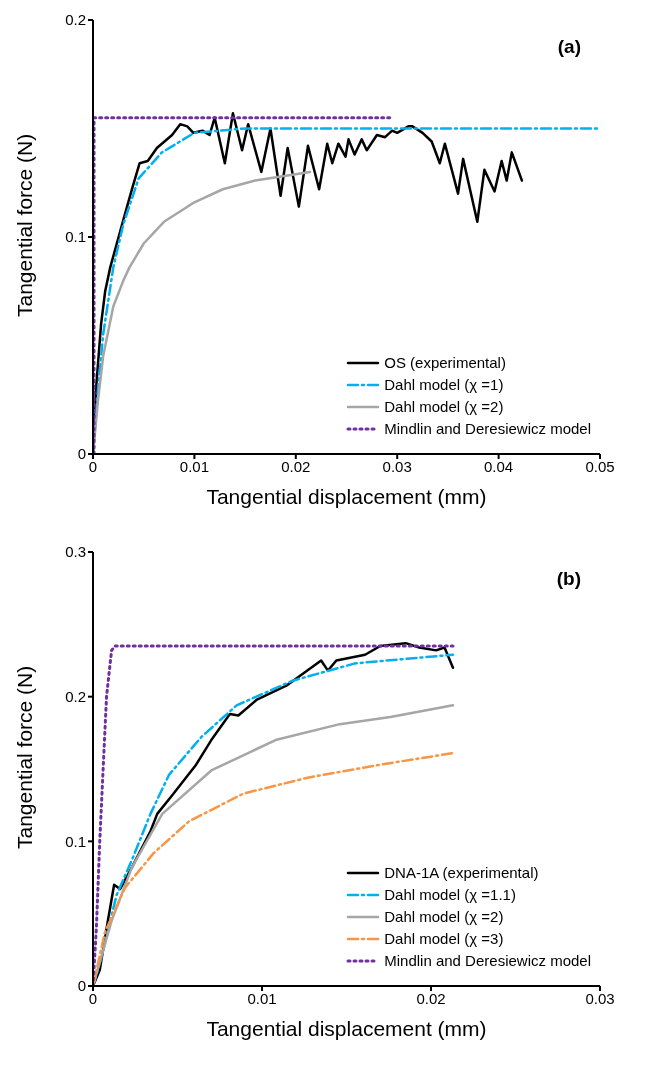 This screenshot has height=1067, width=649. Describe the element at coordinates (202, 312) in the screenshot. I see `line-series` at that location.